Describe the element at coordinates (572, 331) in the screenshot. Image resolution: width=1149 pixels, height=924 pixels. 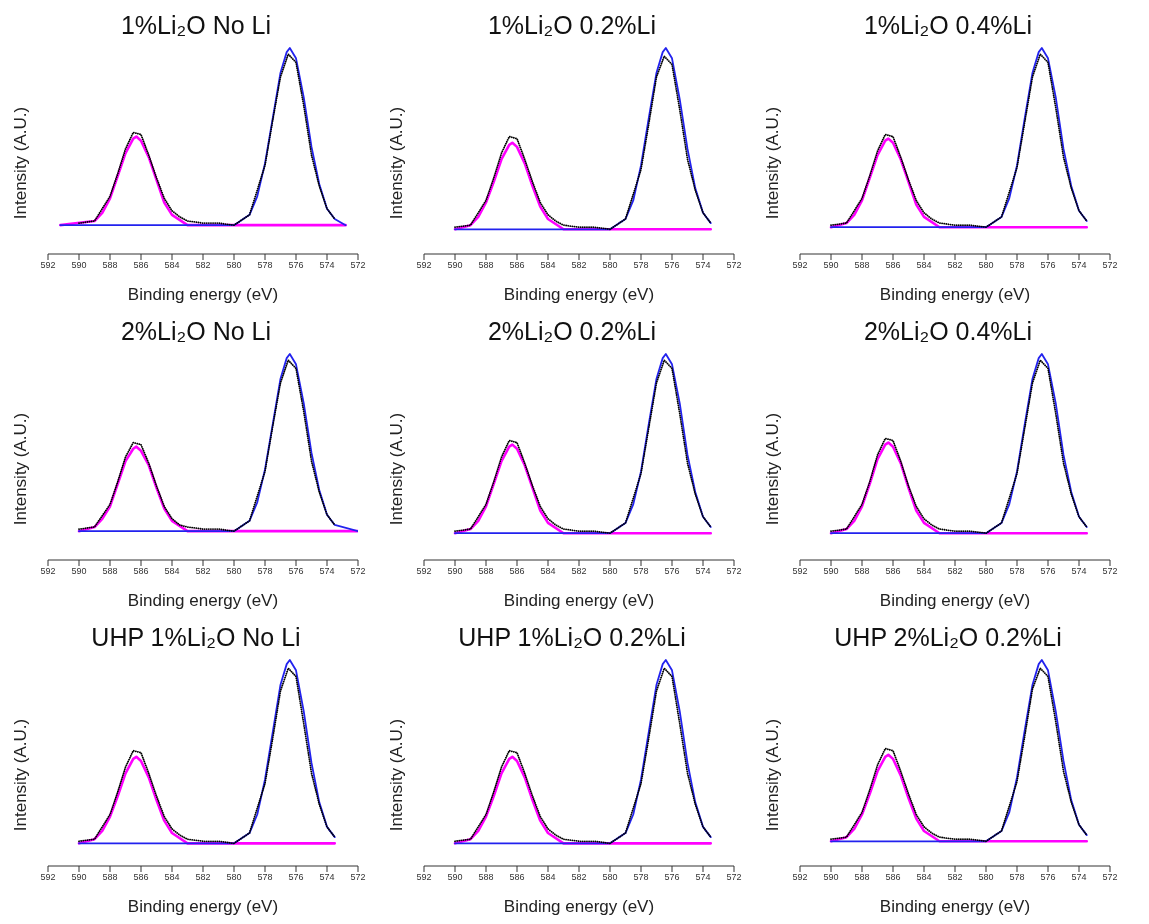
I see `chart-title: 2%Li₂O 0.2%Li` at that location.